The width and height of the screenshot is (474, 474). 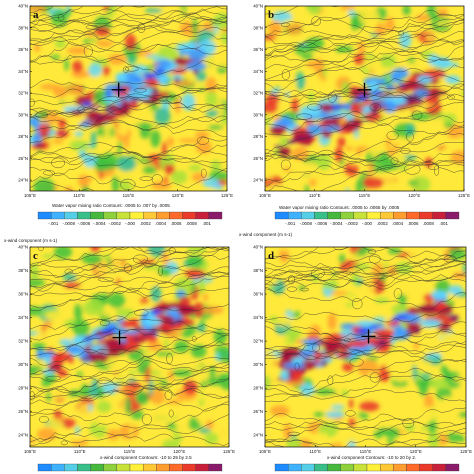 What do you see at coordinates (464, 195) in the screenshot?
I see `lon-label: 125°E` at bounding box center [464, 195].